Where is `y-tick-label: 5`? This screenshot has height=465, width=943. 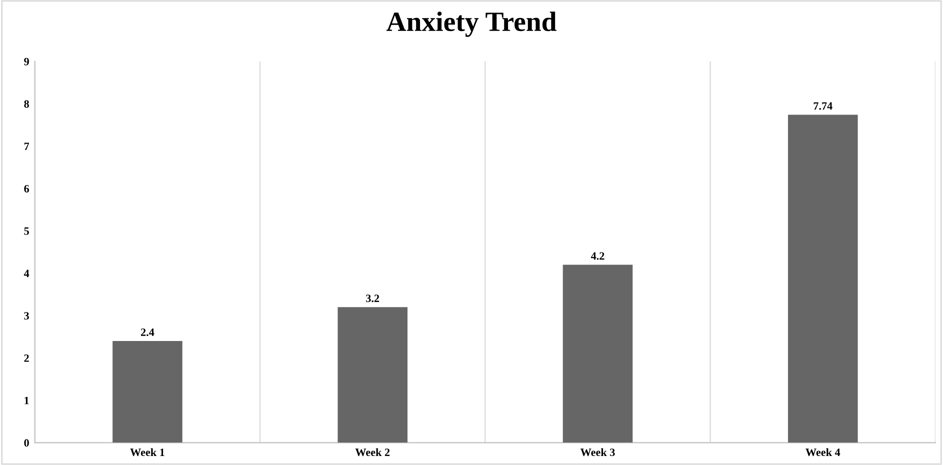
y-tick-label: 5 is located at coordinates (26, 231).